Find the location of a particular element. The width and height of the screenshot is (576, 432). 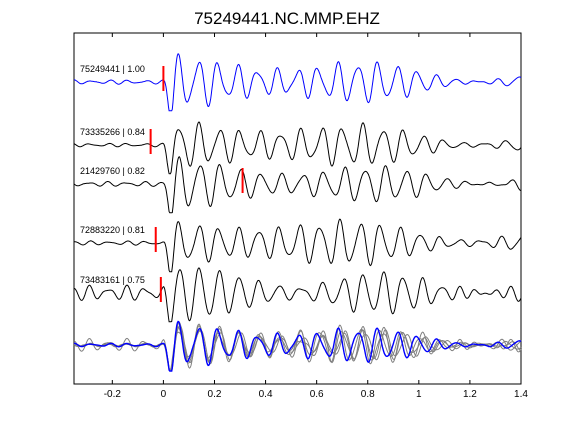

x-tick-label: 1 is located at coordinates (419, 394).